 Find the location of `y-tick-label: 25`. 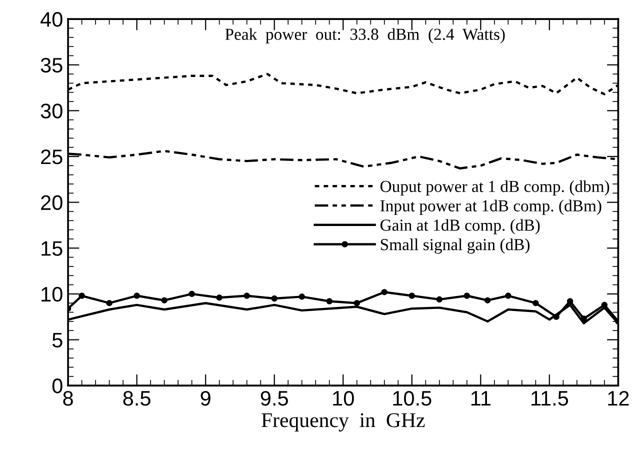

y-tick-label: 25 is located at coordinates (51, 156).